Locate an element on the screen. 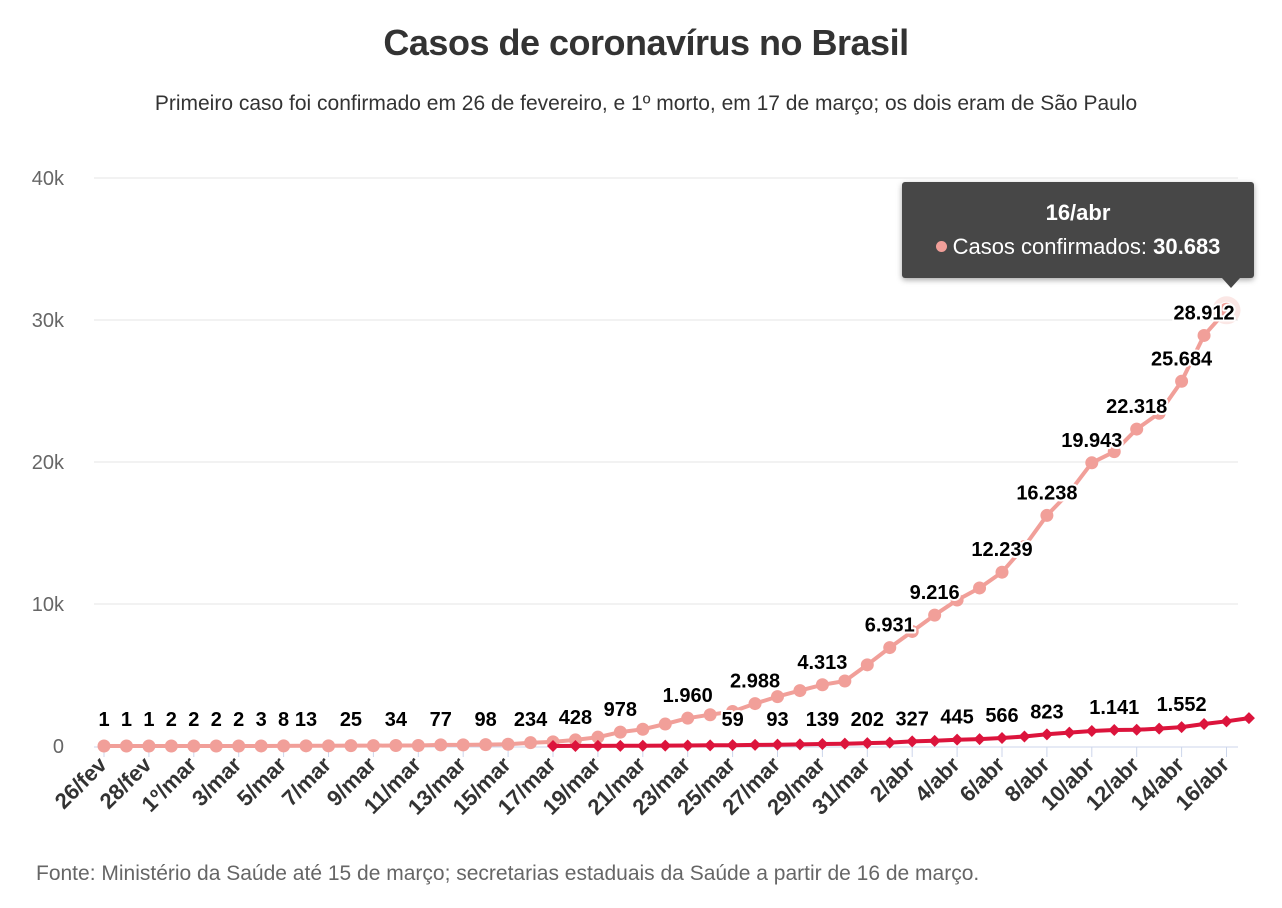  deaths-data-label: 1.141 is located at coordinates (1114, 708).